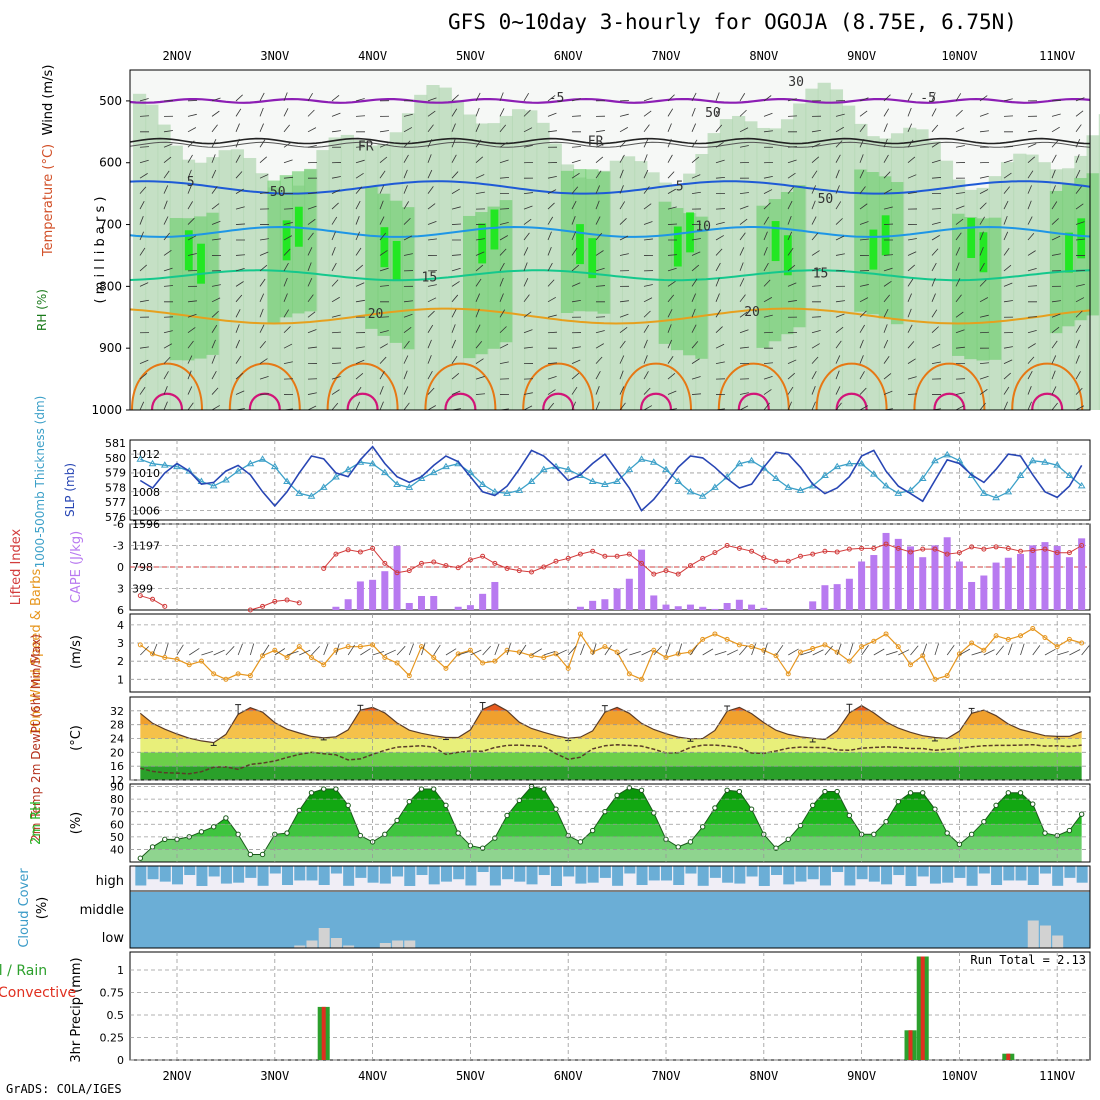 The height and width of the screenshot is (1100, 1100). What do you see at coordinates (117, 824) in the screenshot?
I see `rh-tick-label: 60` at bounding box center [117, 824].